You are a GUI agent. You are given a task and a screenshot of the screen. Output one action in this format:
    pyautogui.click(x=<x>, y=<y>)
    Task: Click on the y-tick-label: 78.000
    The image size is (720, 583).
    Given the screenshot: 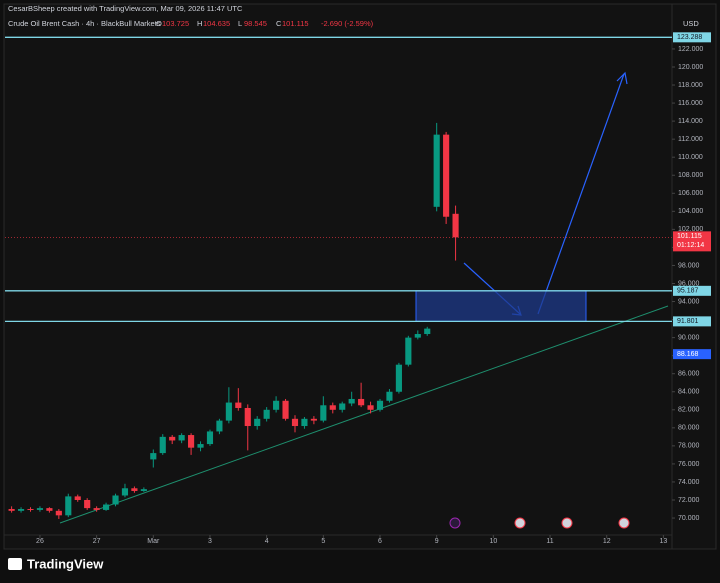 What is the action you would take?
    pyautogui.click(x=689, y=446)
    